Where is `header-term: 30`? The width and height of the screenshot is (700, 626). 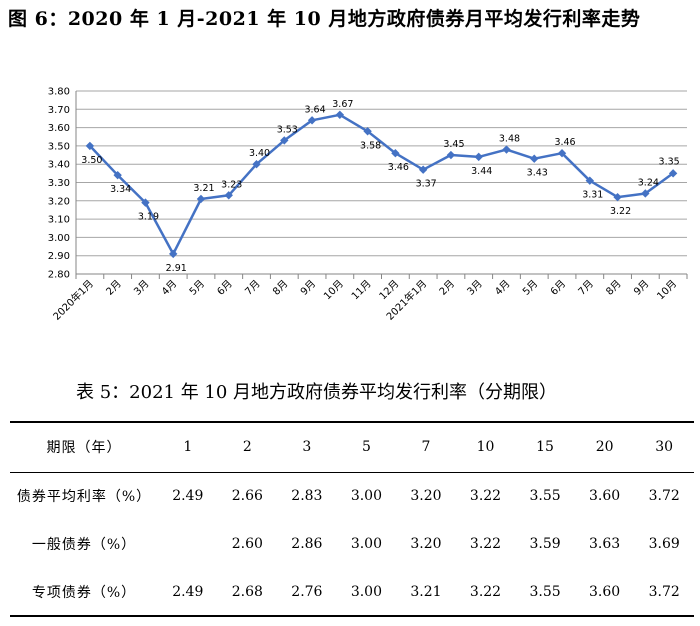
header-term: 30 is located at coordinates (664, 447).